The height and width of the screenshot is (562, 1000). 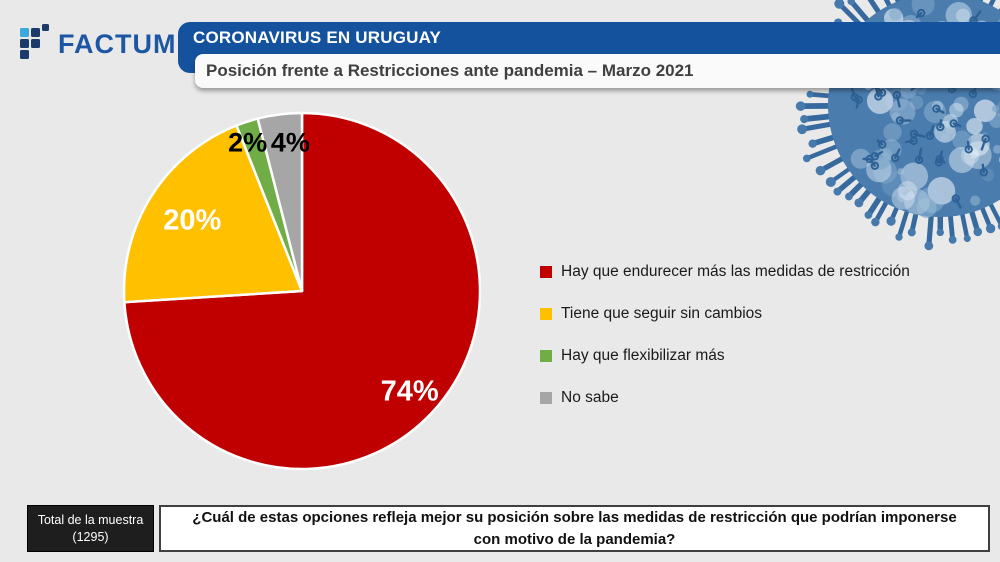 I want to click on pie-value-label-3: 4%, so click(x=290, y=142).